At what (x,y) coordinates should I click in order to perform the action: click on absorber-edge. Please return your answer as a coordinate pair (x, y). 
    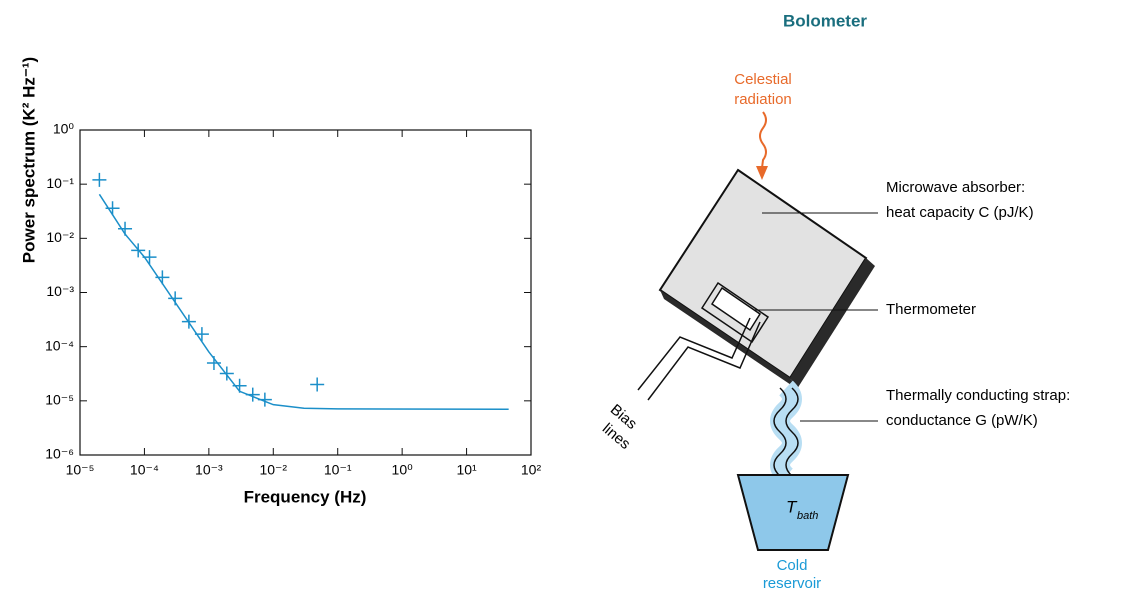
    Looking at the image, I should click on (728, 339).